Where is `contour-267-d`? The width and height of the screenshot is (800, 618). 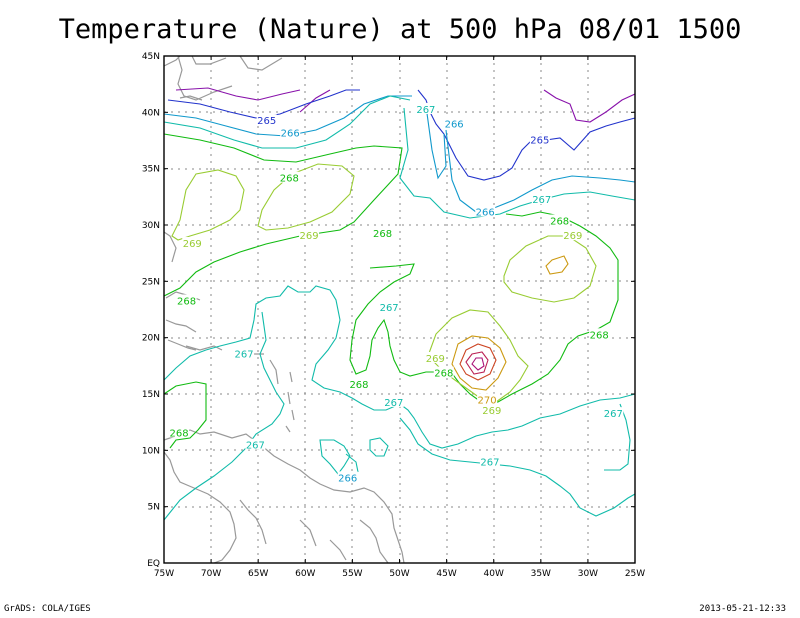
contour-267-d is located at coordinates (276, 416).